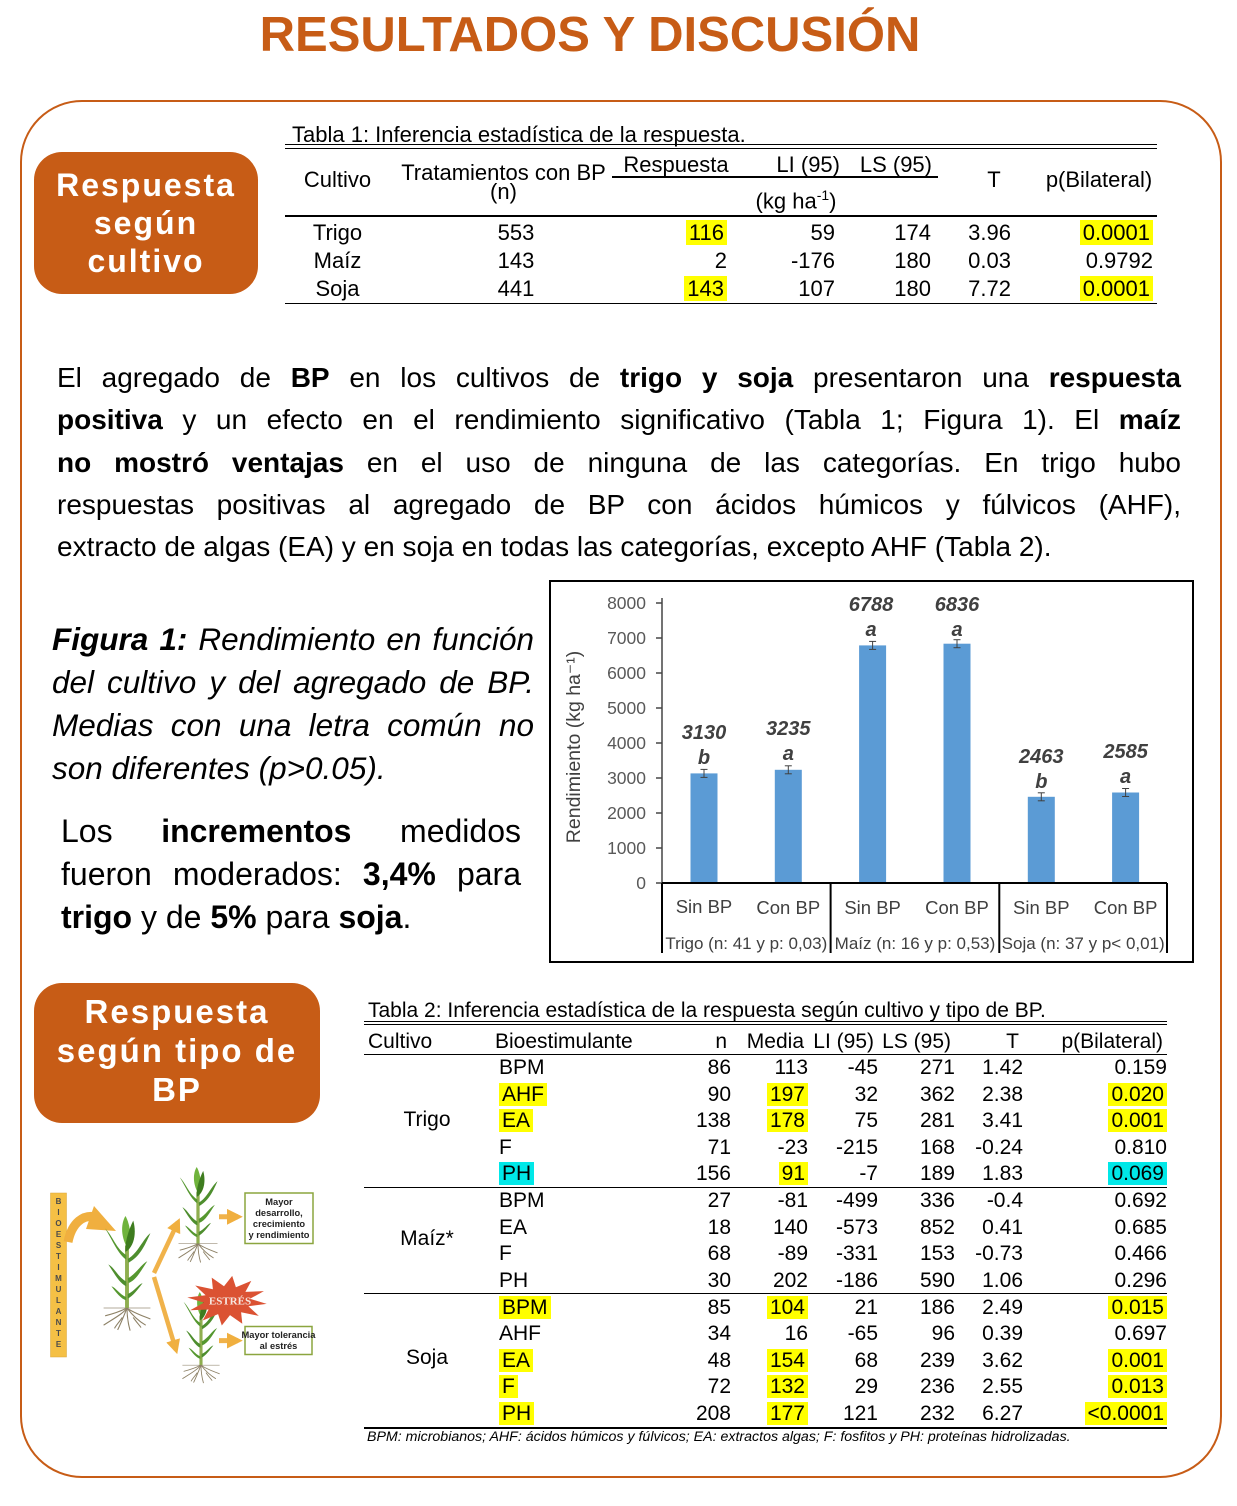 This screenshot has width=1237, height=1506. Describe the element at coordinates (1125, 752) in the screenshot. I see `svg-text: 2585` at that location.